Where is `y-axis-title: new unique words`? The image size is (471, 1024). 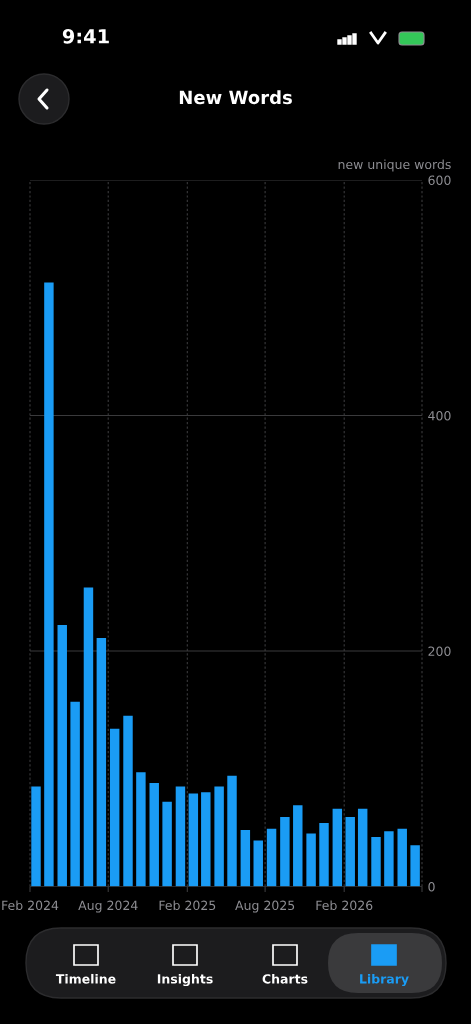 y-axis-title: new unique words is located at coordinates (394, 165).